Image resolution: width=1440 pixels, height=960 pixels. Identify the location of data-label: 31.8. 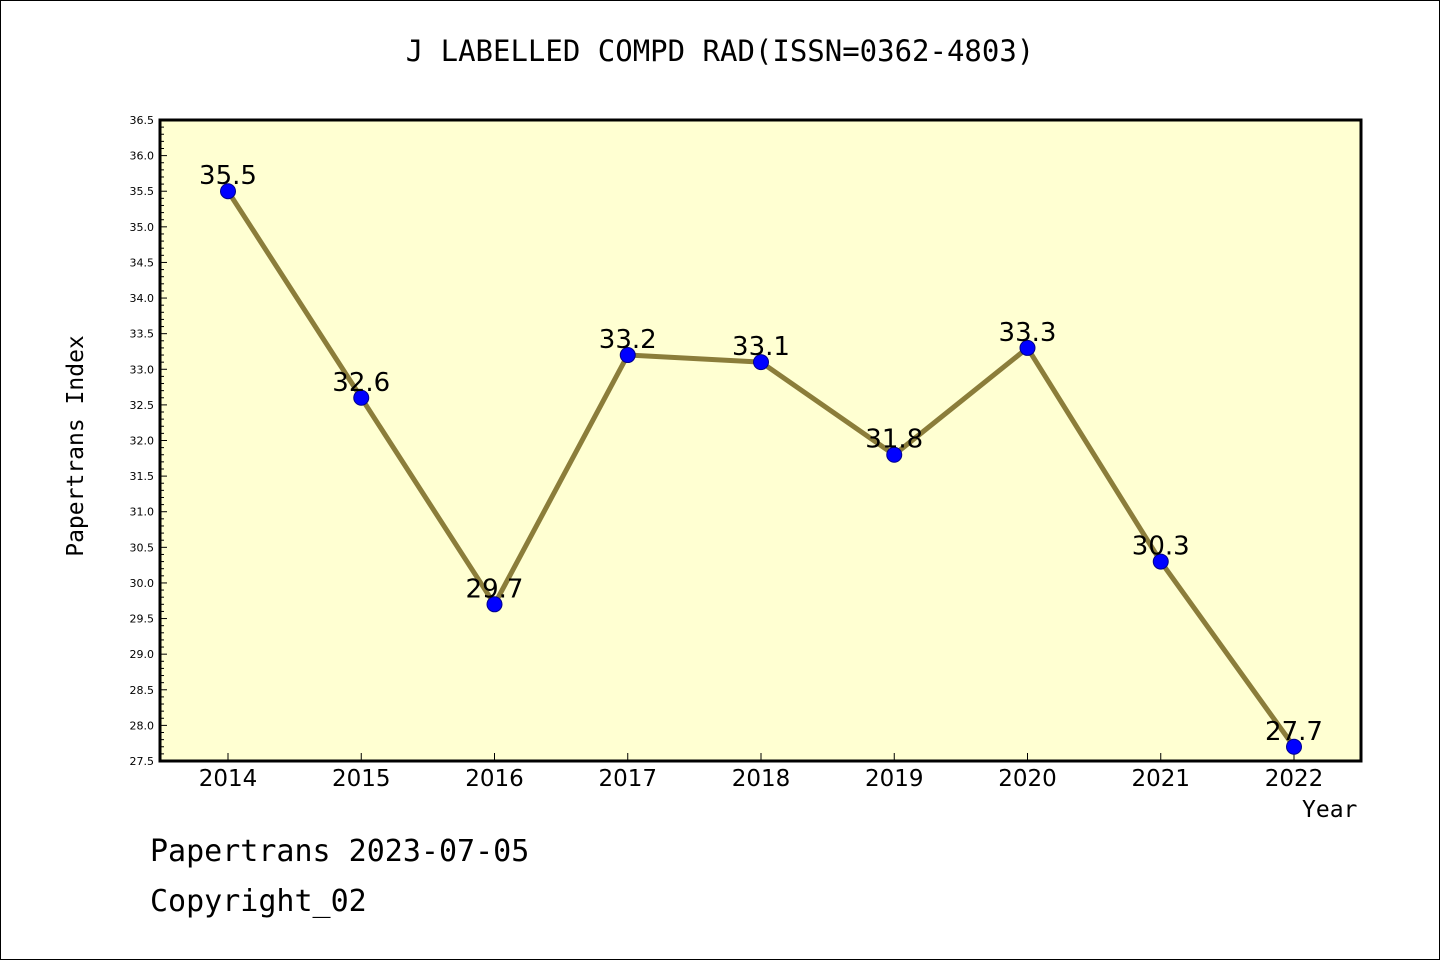
(894, 440).